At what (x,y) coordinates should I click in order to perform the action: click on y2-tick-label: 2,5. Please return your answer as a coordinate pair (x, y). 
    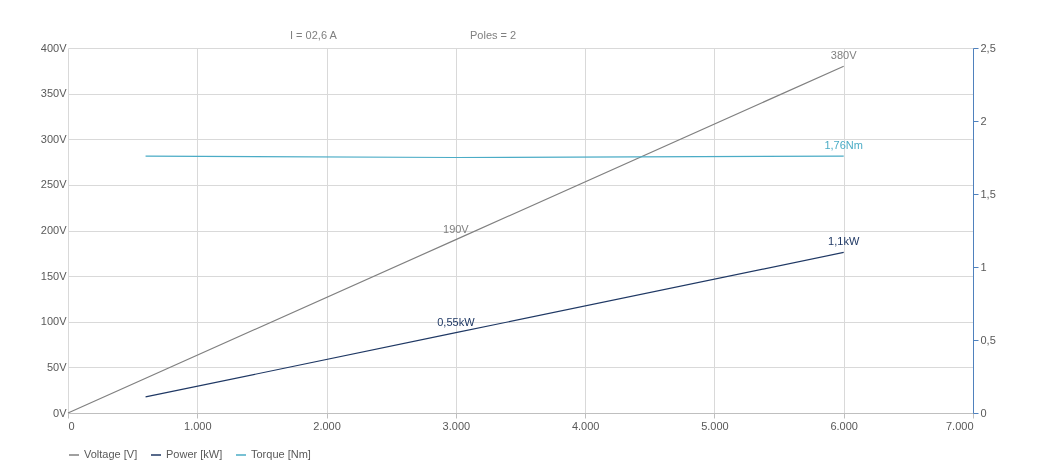
    Looking at the image, I should click on (988, 47).